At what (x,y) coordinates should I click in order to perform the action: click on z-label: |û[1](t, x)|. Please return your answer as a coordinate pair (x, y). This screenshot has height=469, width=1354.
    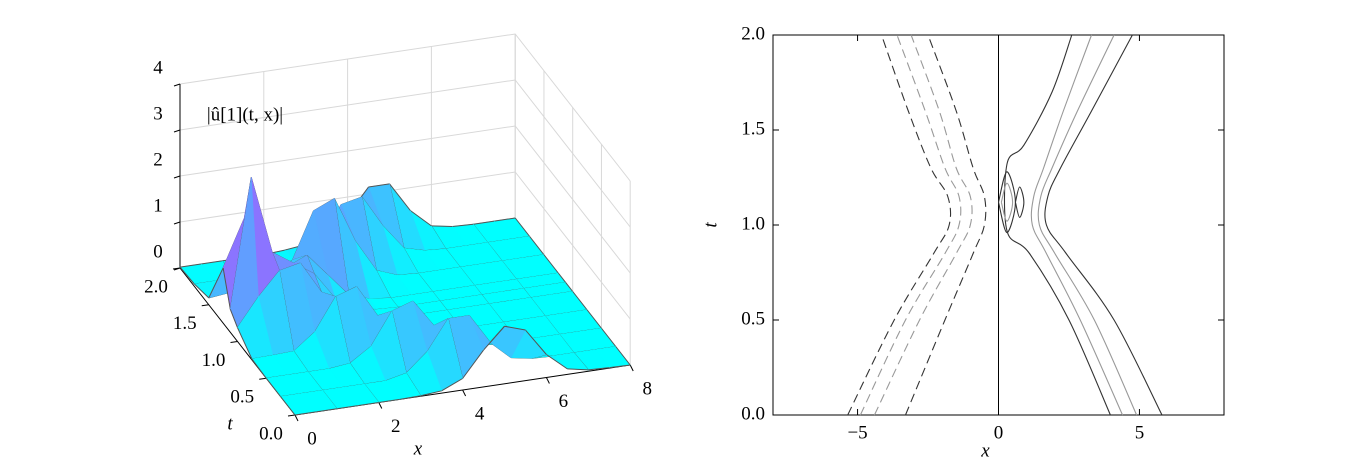
    Looking at the image, I should click on (245, 114).